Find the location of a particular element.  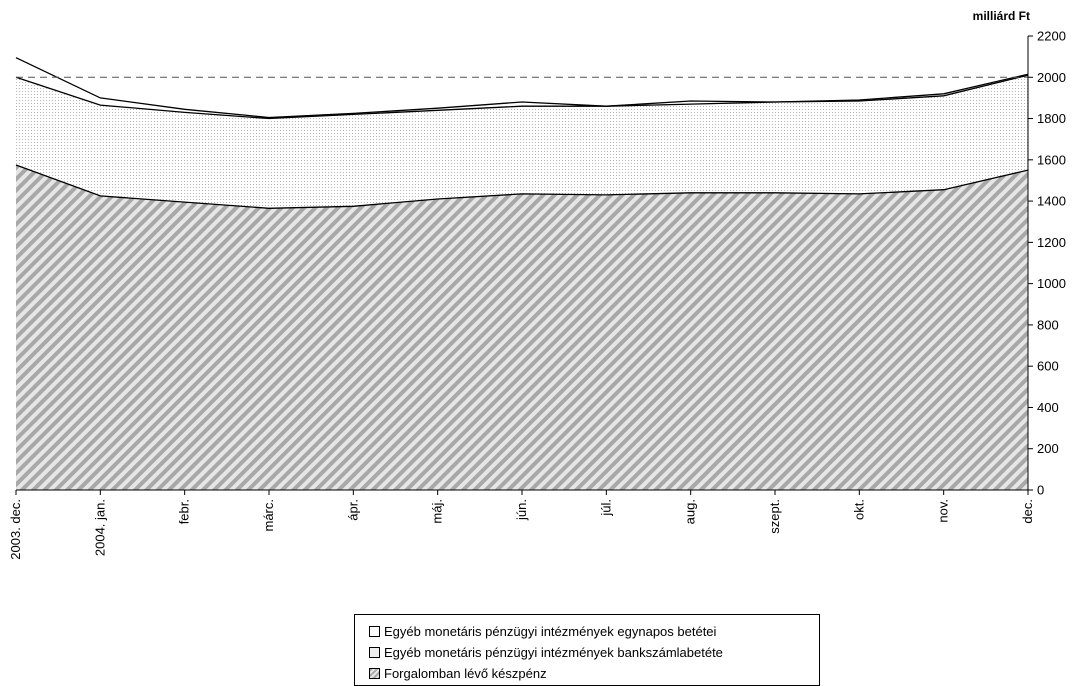

y-tick-label: 1800 is located at coordinates (1051, 118).